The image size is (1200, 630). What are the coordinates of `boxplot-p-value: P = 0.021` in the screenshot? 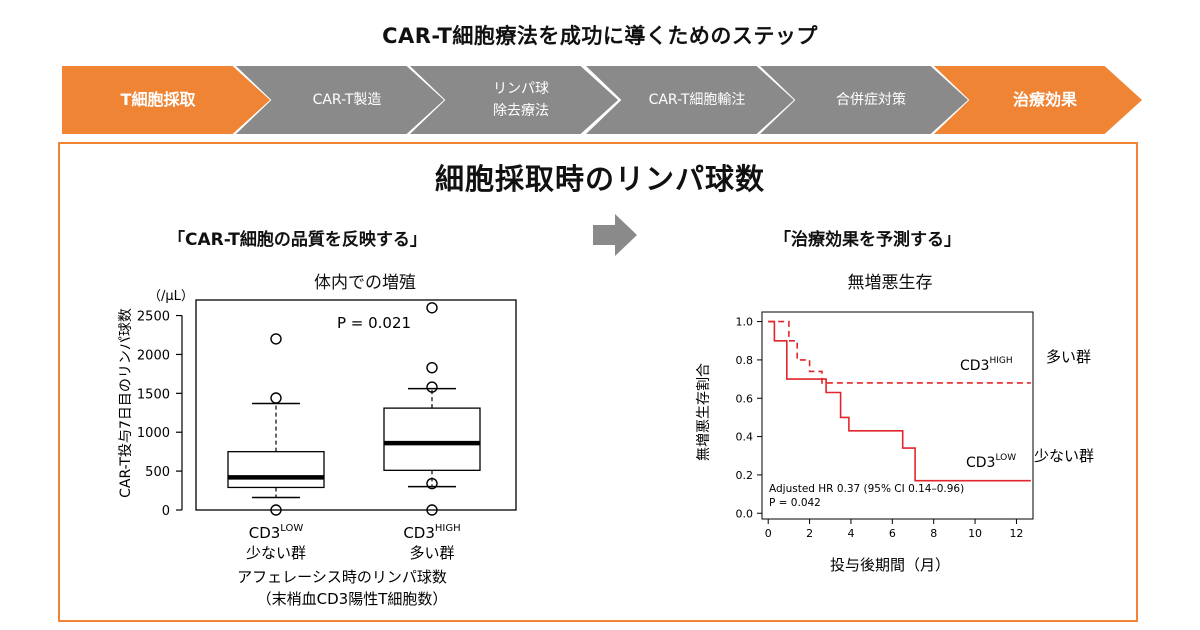 It's located at (374, 323).